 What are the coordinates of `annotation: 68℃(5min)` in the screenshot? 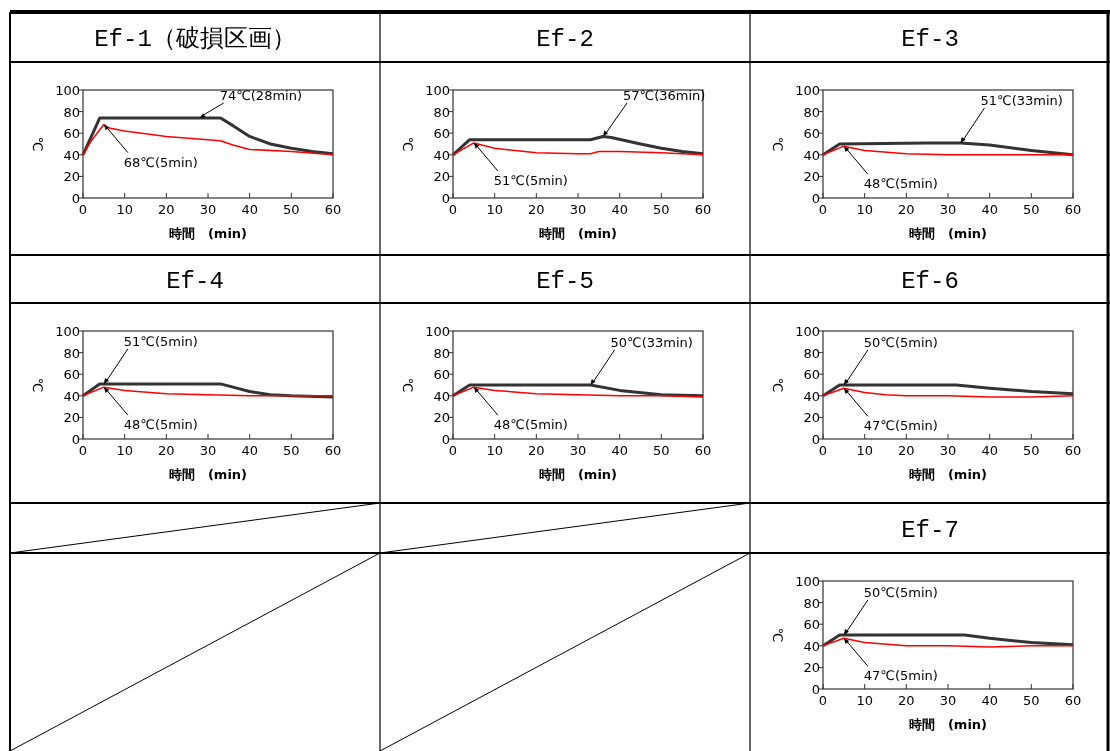 It's located at (160, 162).